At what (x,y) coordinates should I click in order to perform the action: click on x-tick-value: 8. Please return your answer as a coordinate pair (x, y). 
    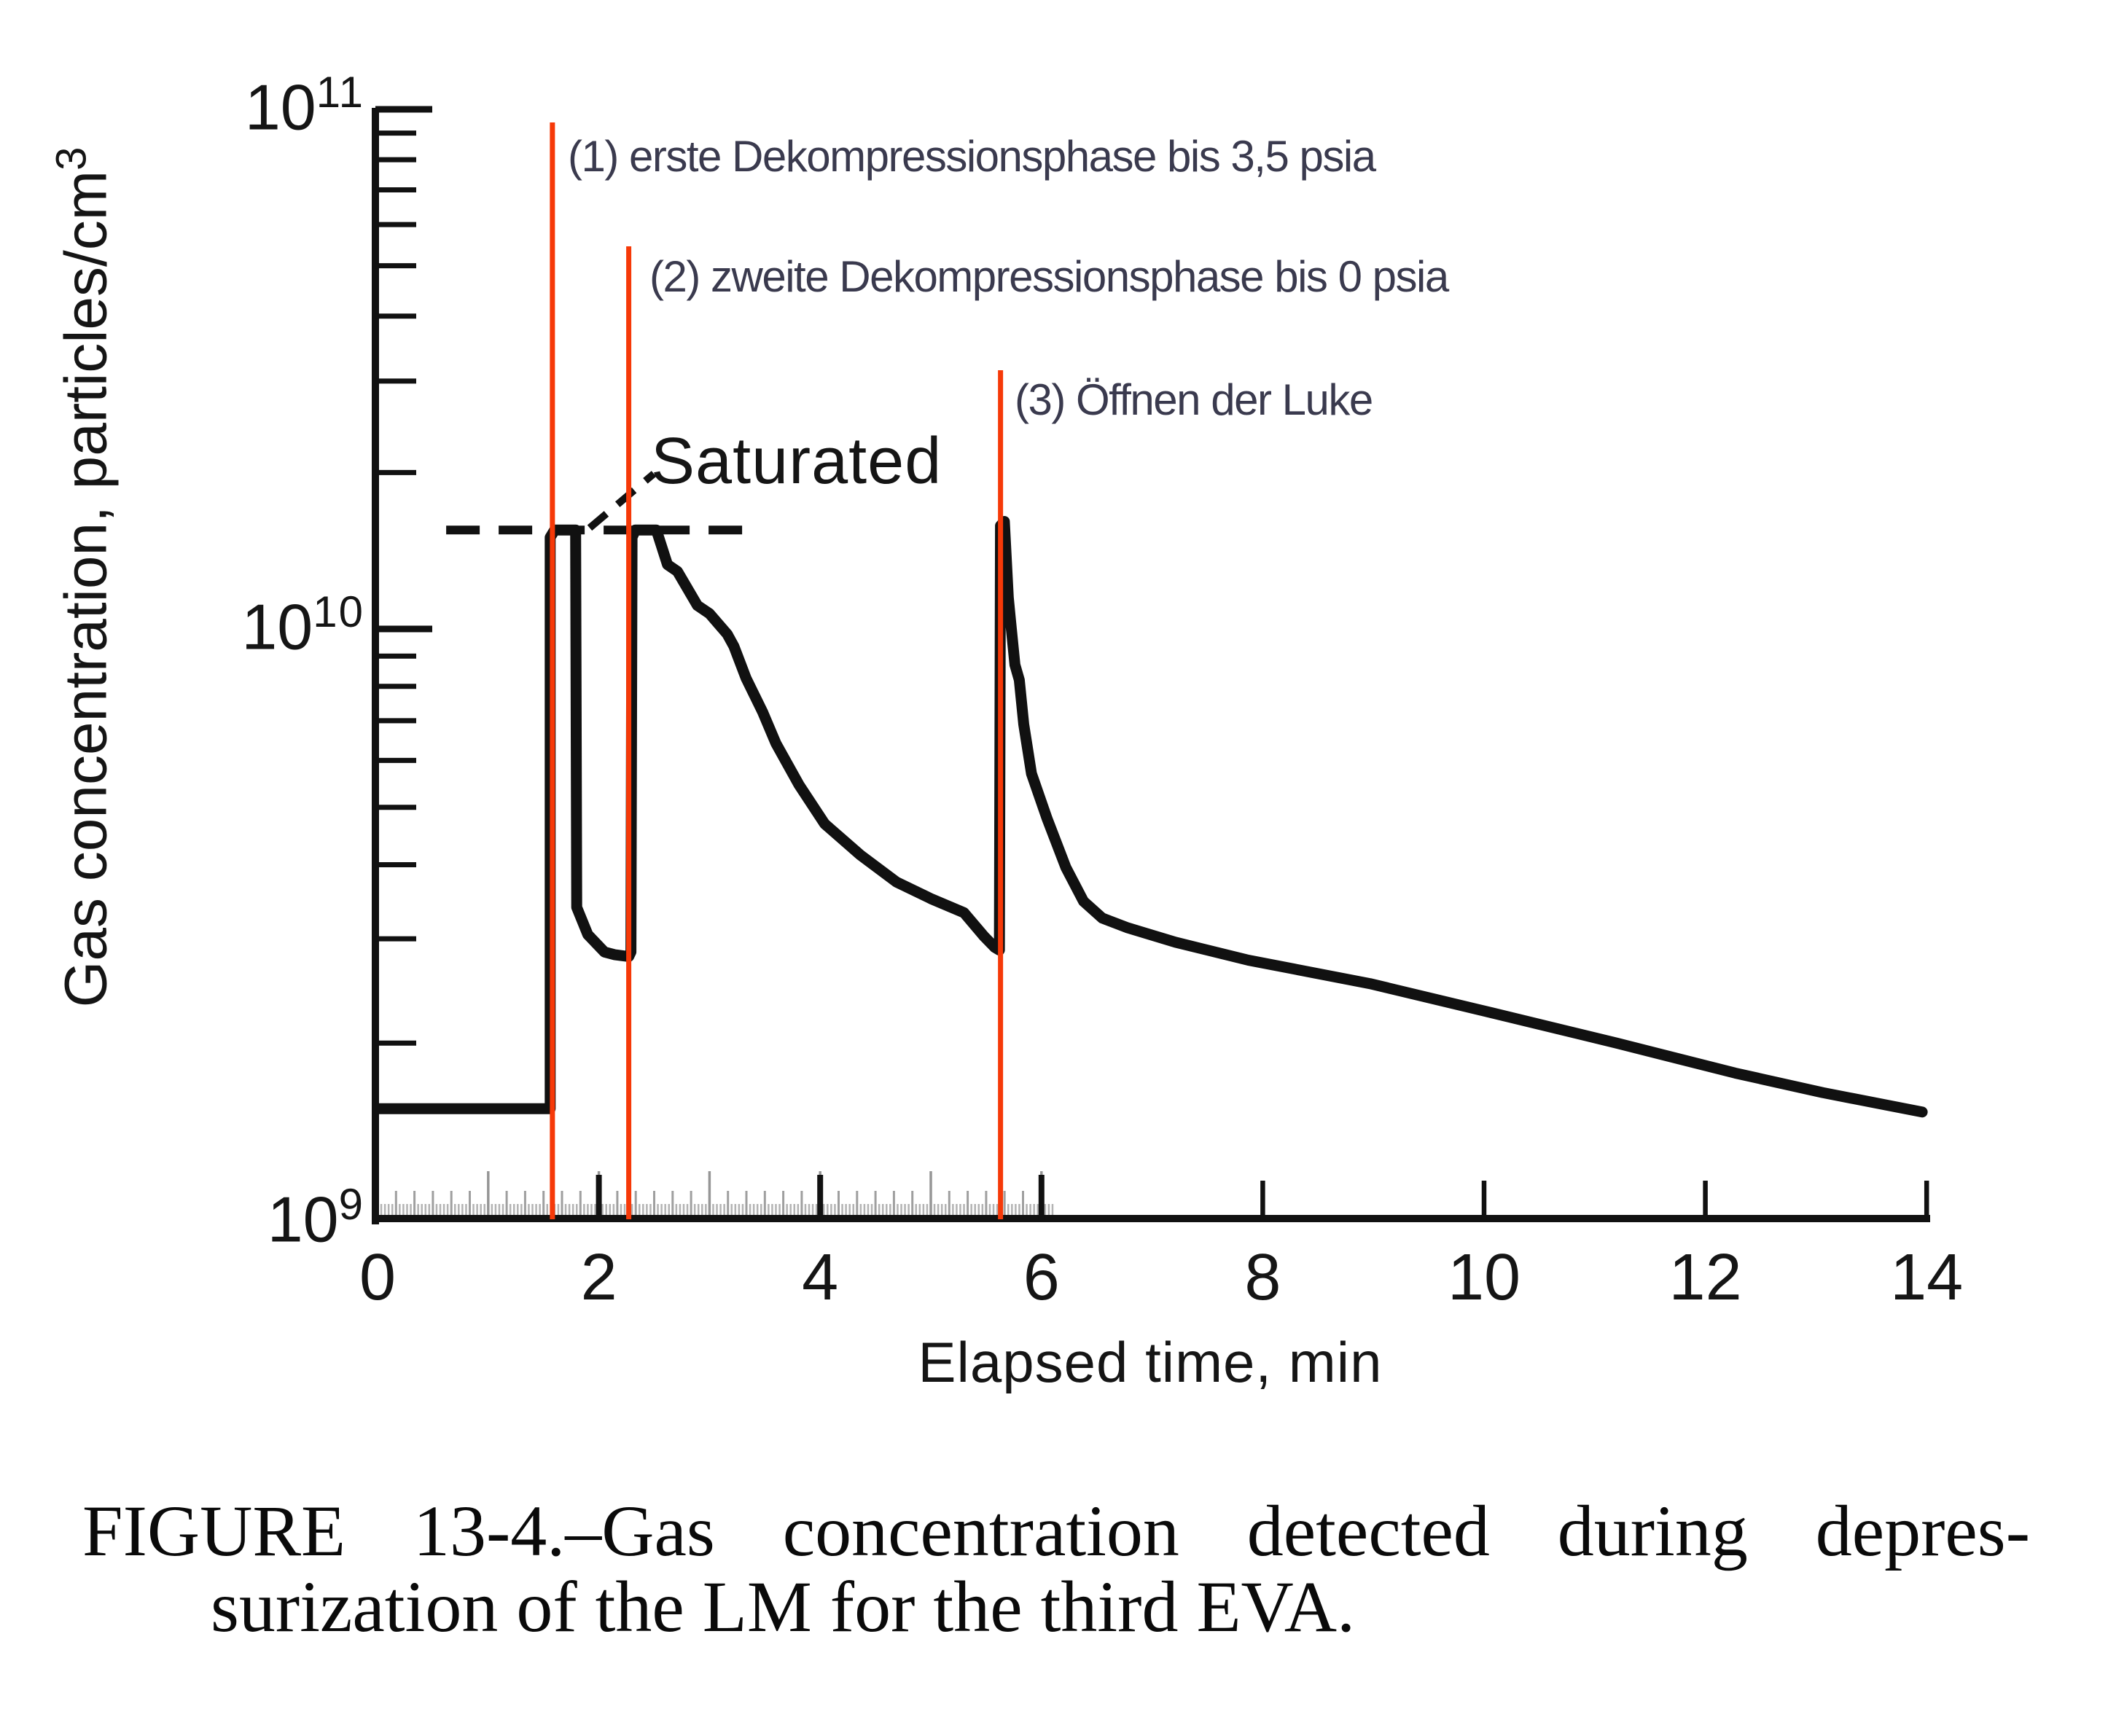
    Looking at the image, I should click on (1262, 1277).